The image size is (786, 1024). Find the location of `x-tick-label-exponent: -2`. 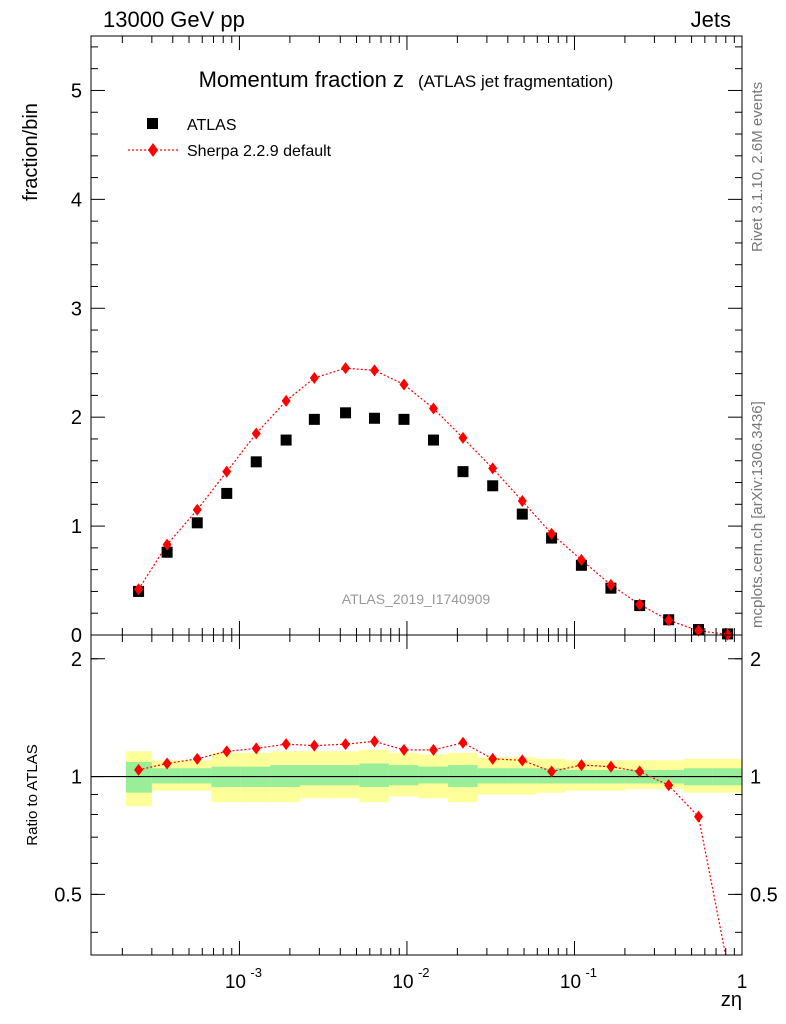

x-tick-label-exponent: -2 is located at coordinates (424, 972).